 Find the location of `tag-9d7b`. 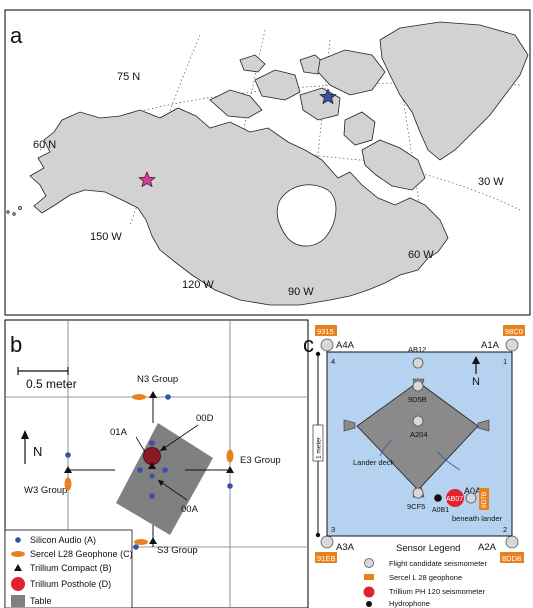

tag-9d7b is located at coordinates (484, 499).